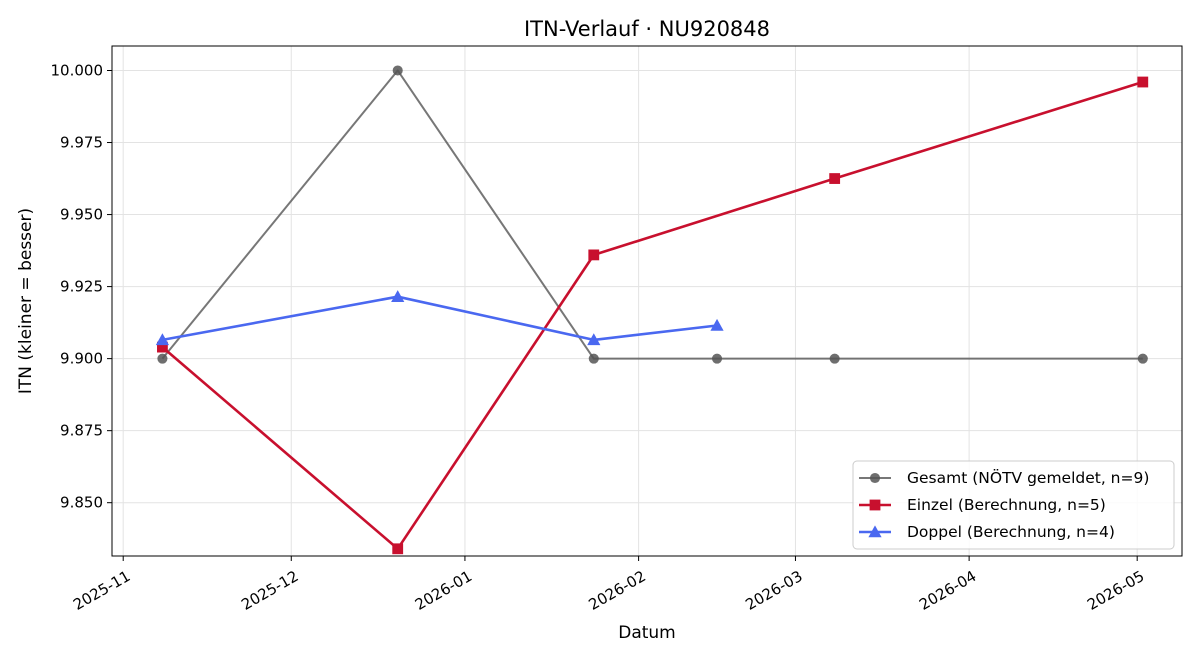 Image resolution: width=1200 pixels, height=660 pixels. Describe the element at coordinates (617, 590) in the screenshot. I see `x-tick-label: 2026-02` at that location.